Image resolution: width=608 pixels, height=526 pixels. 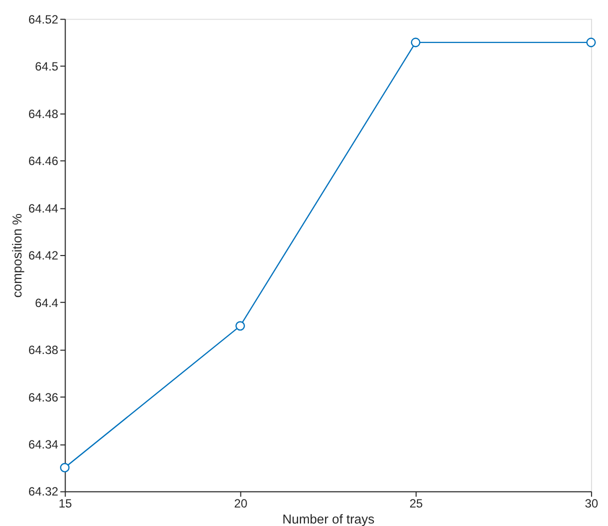 What do you see at coordinates (43, 445) in the screenshot?
I see `y-tick-label: 64.34` at bounding box center [43, 445].